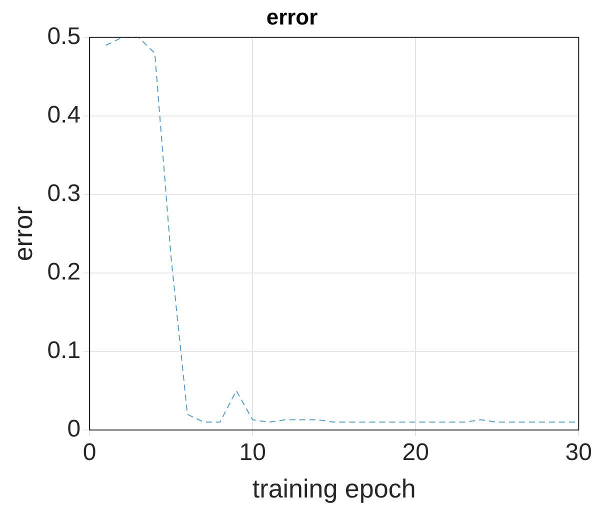 This screenshot has width=595, height=515. Describe the element at coordinates (292, 17) in the screenshot. I see `chart-title: error` at that location.